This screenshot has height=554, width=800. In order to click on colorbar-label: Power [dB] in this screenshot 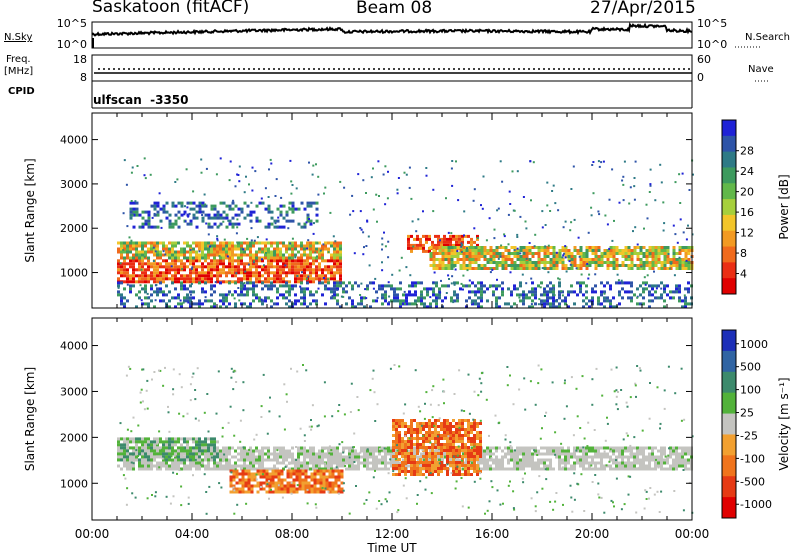, I will do `click(784, 206)`.